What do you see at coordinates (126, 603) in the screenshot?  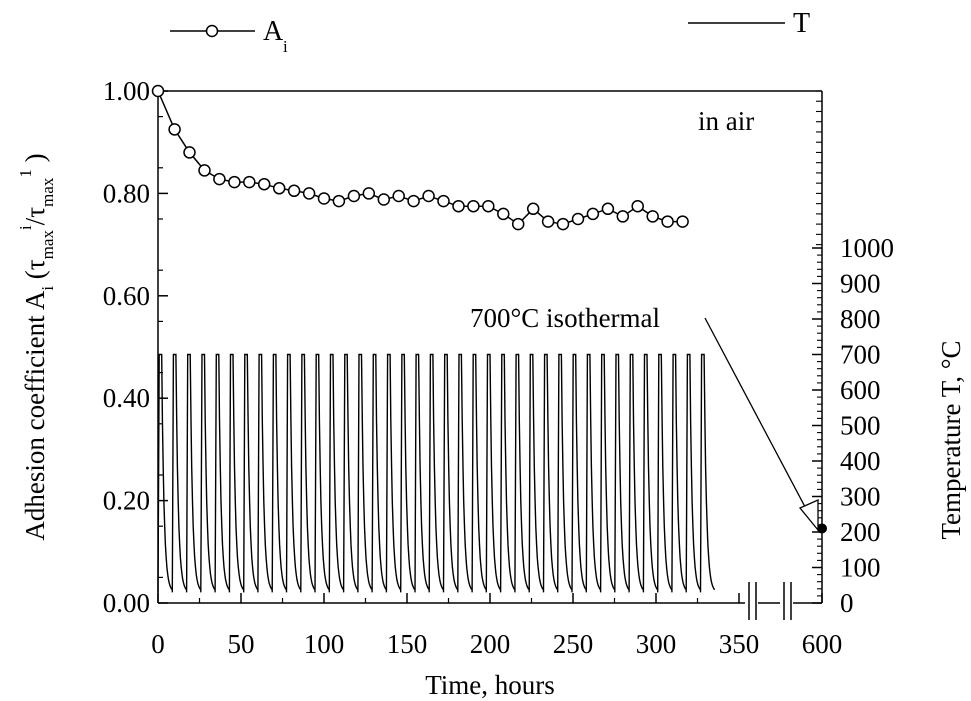 I see `y-tick-label: 0.00` at bounding box center [126, 603].